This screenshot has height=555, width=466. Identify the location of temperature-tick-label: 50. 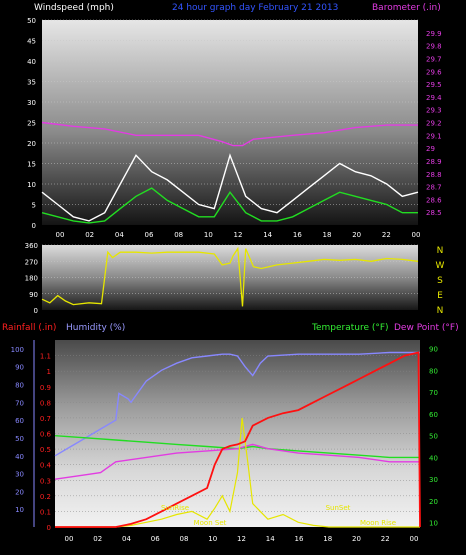
(433, 437).